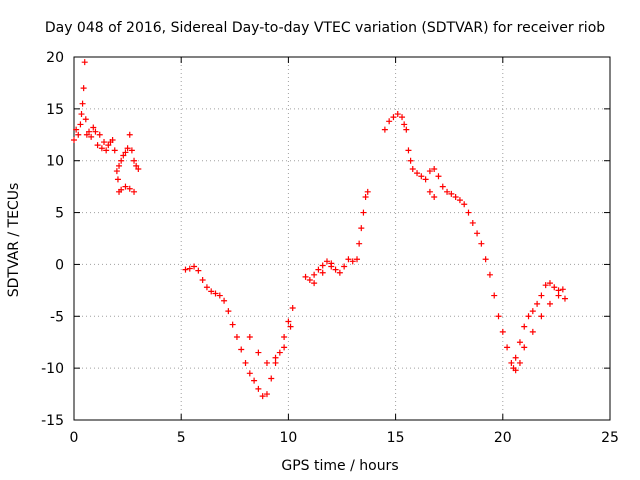  Describe the element at coordinates (14, 240) in the screenshot. I see `y-axis-label: SDTVAR / TECUs` at that location.